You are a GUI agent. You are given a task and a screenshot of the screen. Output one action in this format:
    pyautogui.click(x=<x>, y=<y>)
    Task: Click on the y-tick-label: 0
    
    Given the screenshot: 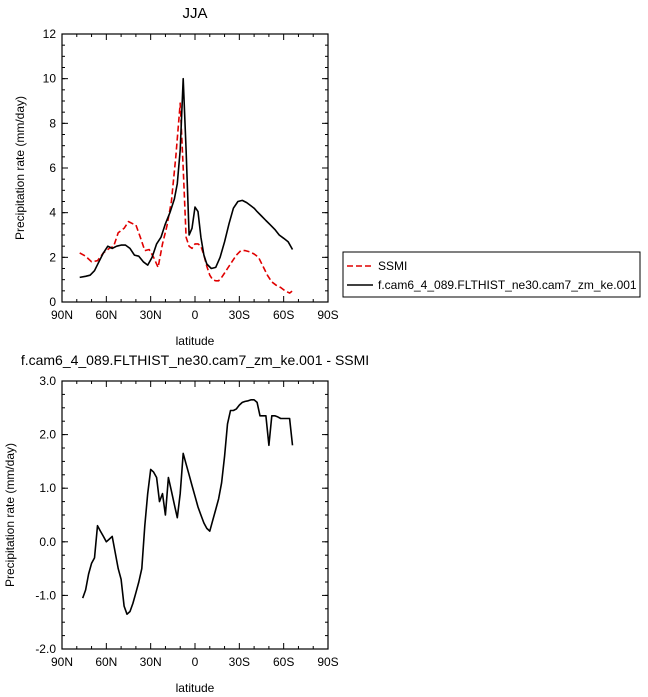 What is the action you would take?
    pyautogui.click(x=52, y=302)
    